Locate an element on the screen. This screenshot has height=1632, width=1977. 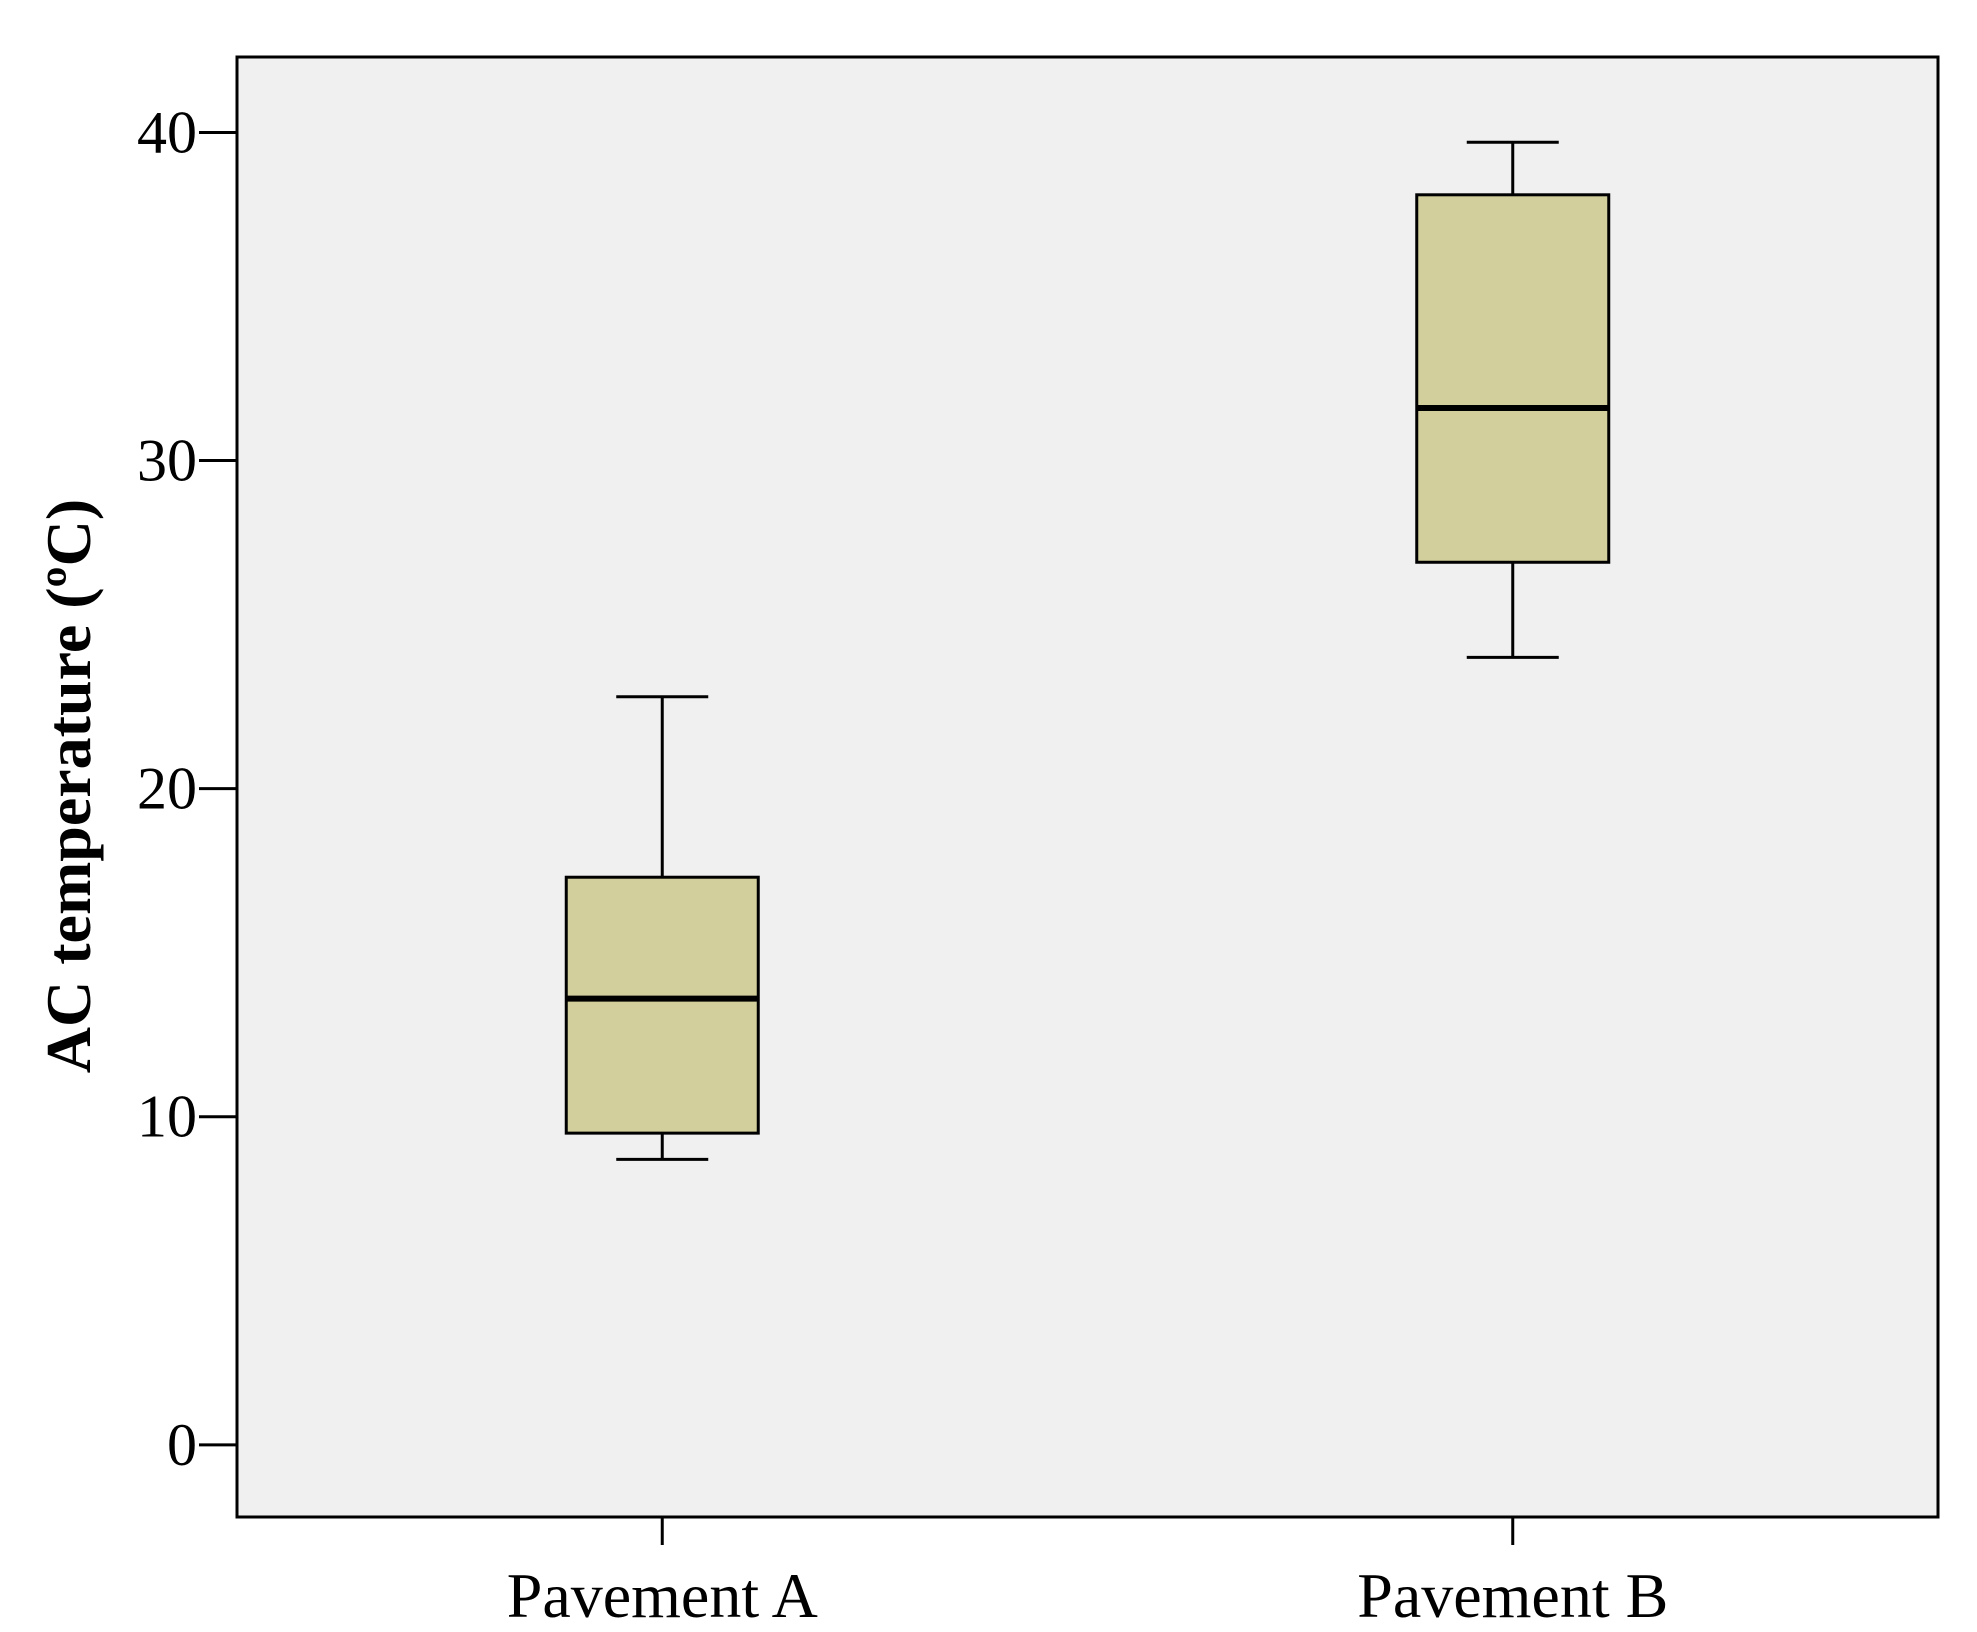
y-axis-ticks: 0 10 20 30 40 is located at coordinates (187, 788).